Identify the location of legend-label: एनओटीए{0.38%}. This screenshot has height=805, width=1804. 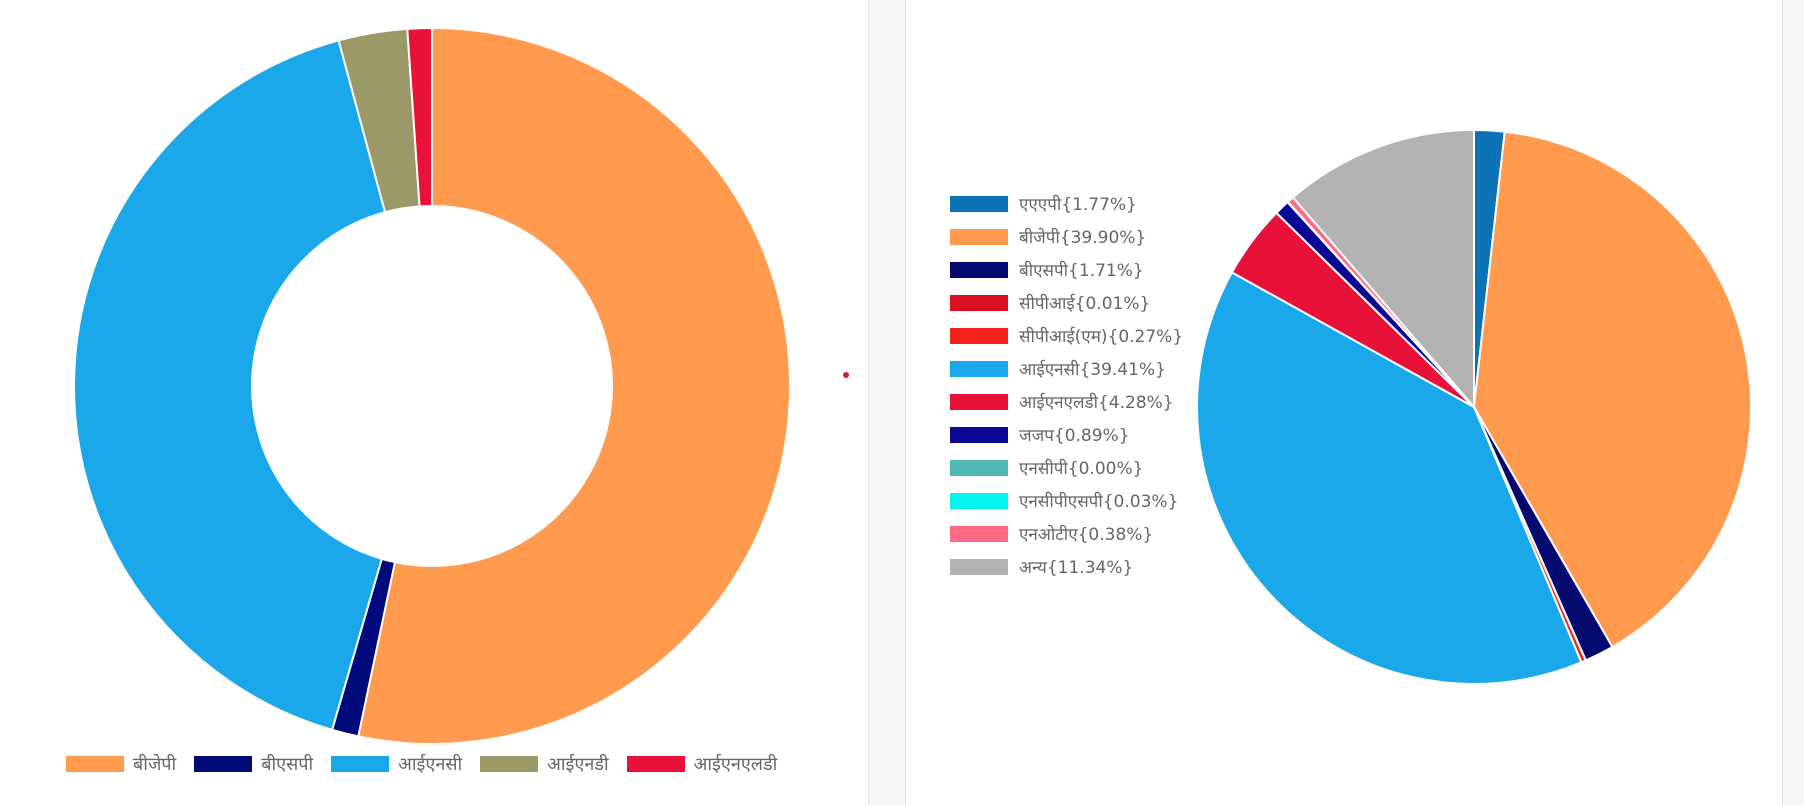
(1086, 535).